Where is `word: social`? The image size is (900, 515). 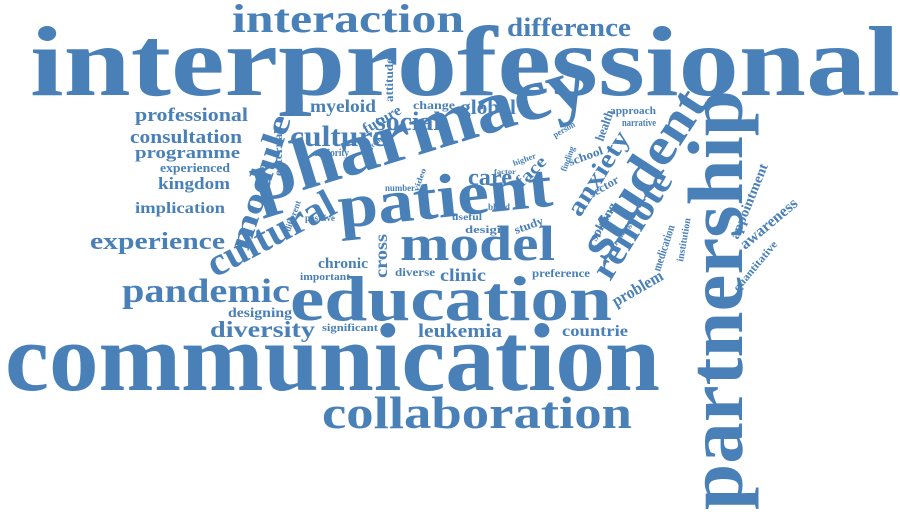
word: social is located at coordinates (408, 121).